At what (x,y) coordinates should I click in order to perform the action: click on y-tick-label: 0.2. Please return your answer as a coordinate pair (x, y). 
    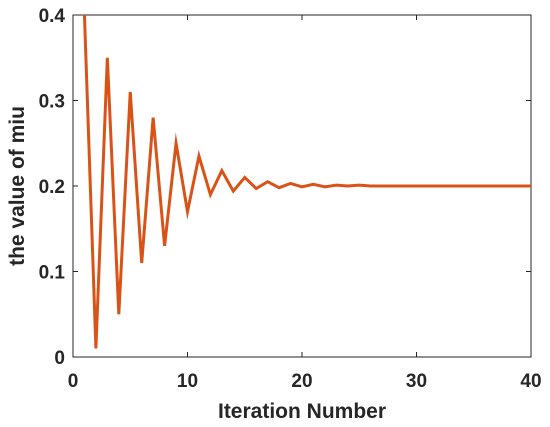
    Looking at the image, I should click on (52, 187).